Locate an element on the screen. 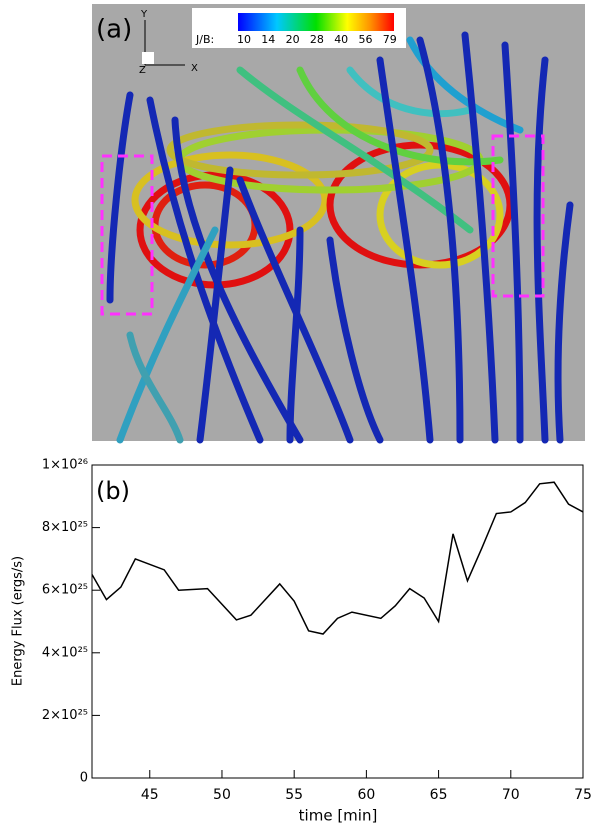 This screenshot has width=594, height=830. x-tick-label: 75 is located at coordinates (583, 795).